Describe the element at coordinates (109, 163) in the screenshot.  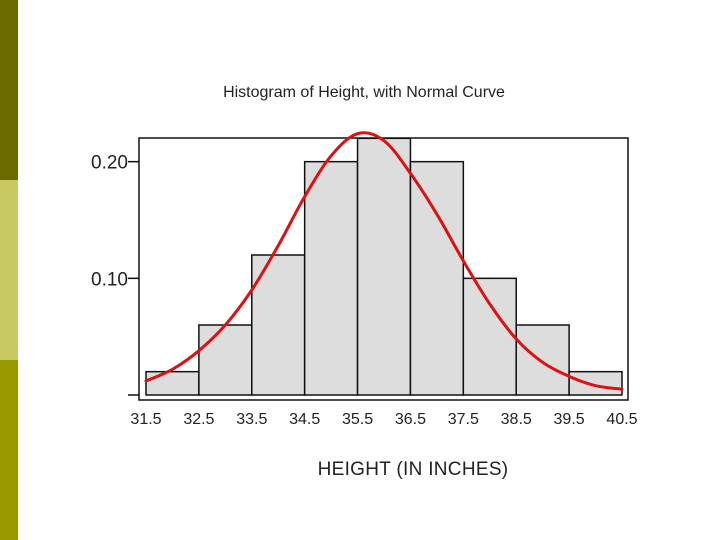
I see `y-tick-label: 0.20` at that location.